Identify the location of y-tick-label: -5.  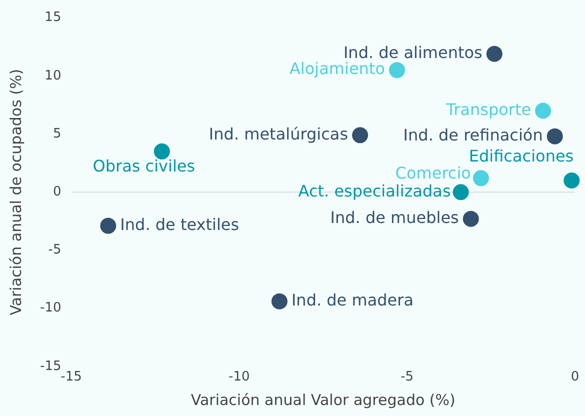
(55, 250).